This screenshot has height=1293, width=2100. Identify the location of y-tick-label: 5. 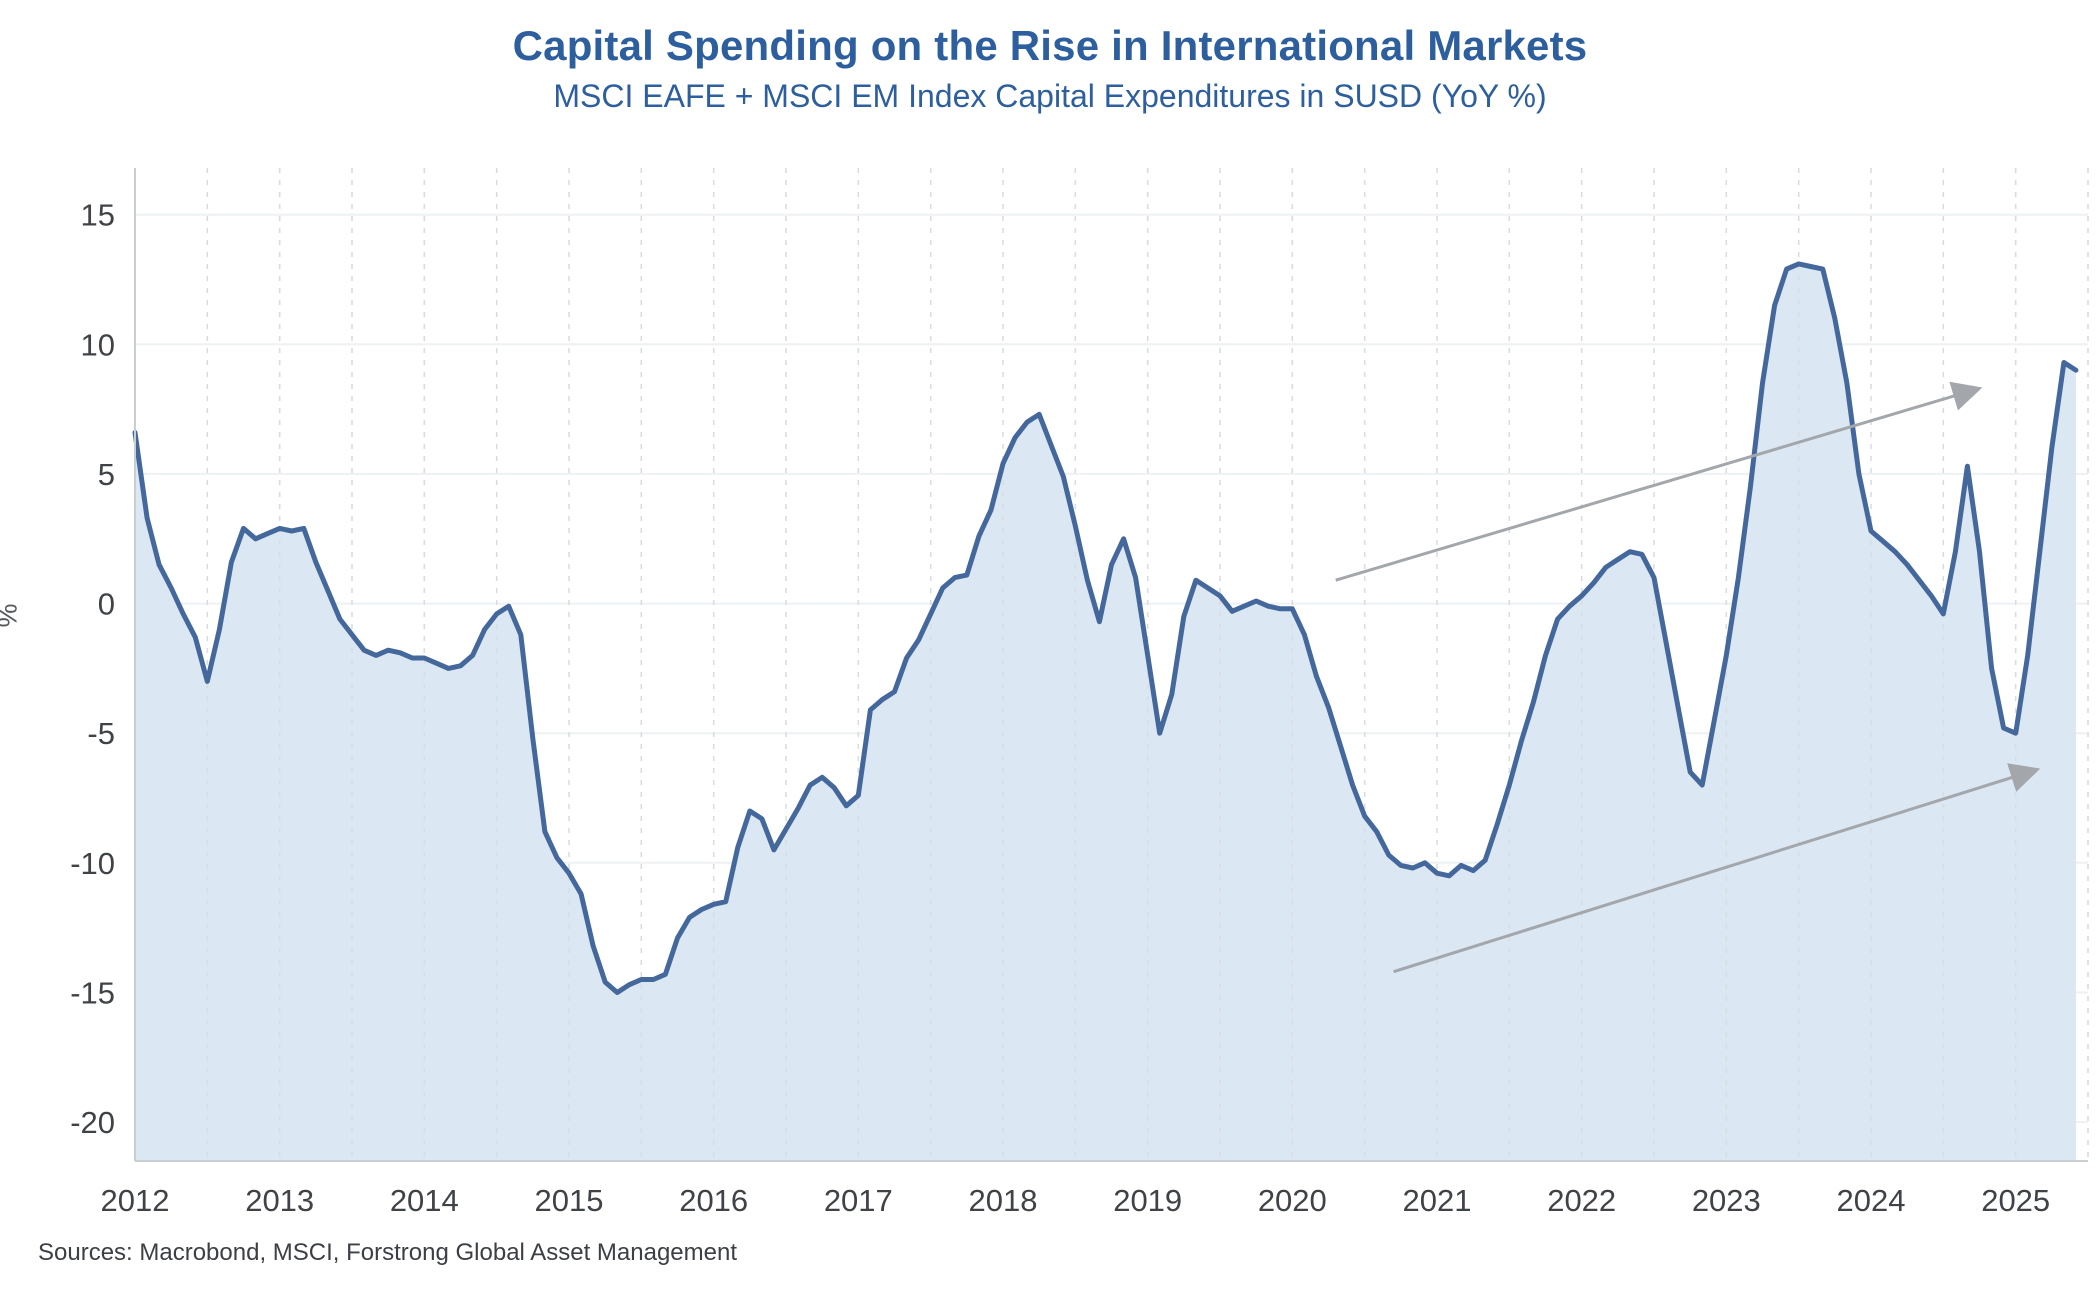
(106, 474).